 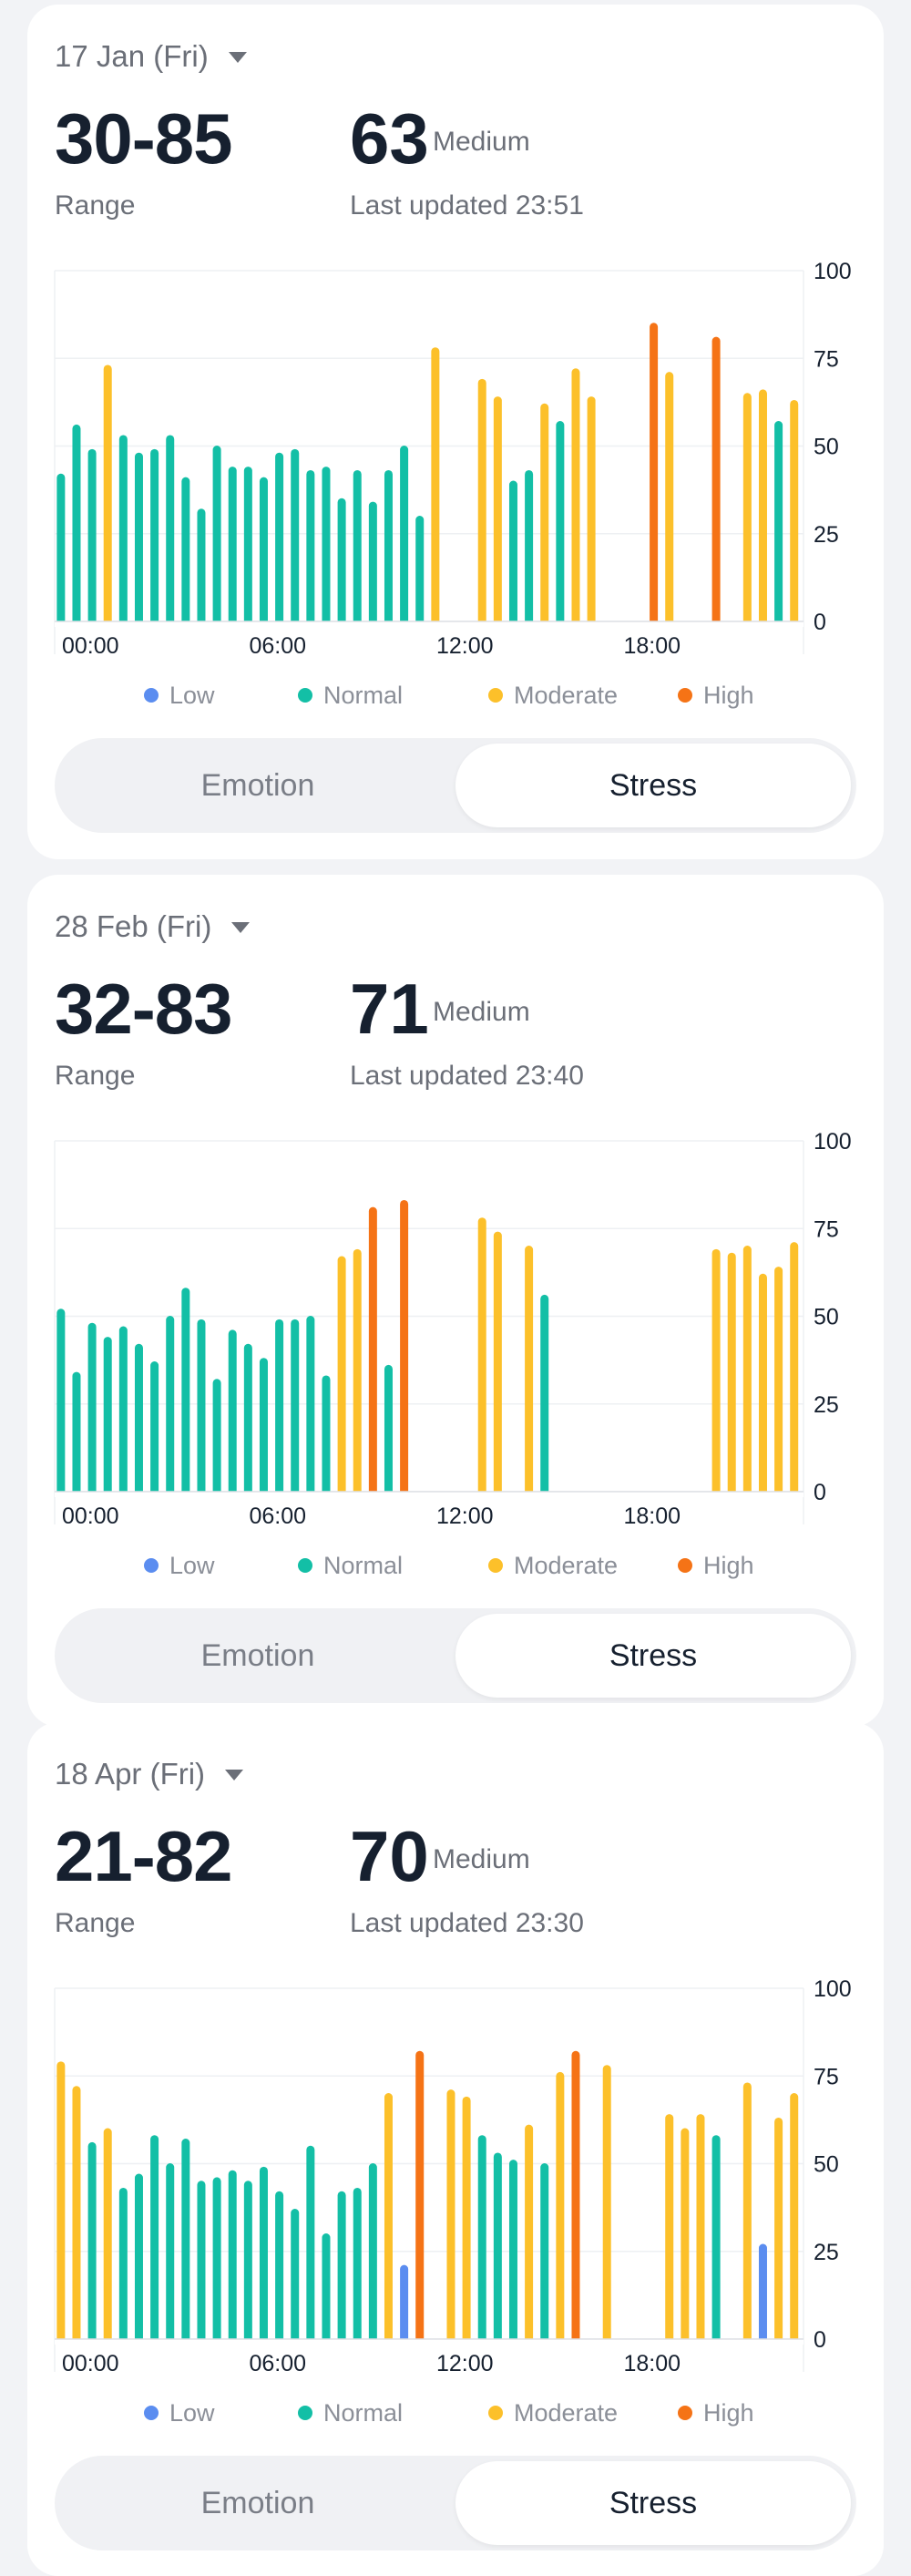 What do you see at coordinates (134, 926) in the screenshot?
I see `date-label: 28 Feb (Fri)` at bounding box center [134, 926].